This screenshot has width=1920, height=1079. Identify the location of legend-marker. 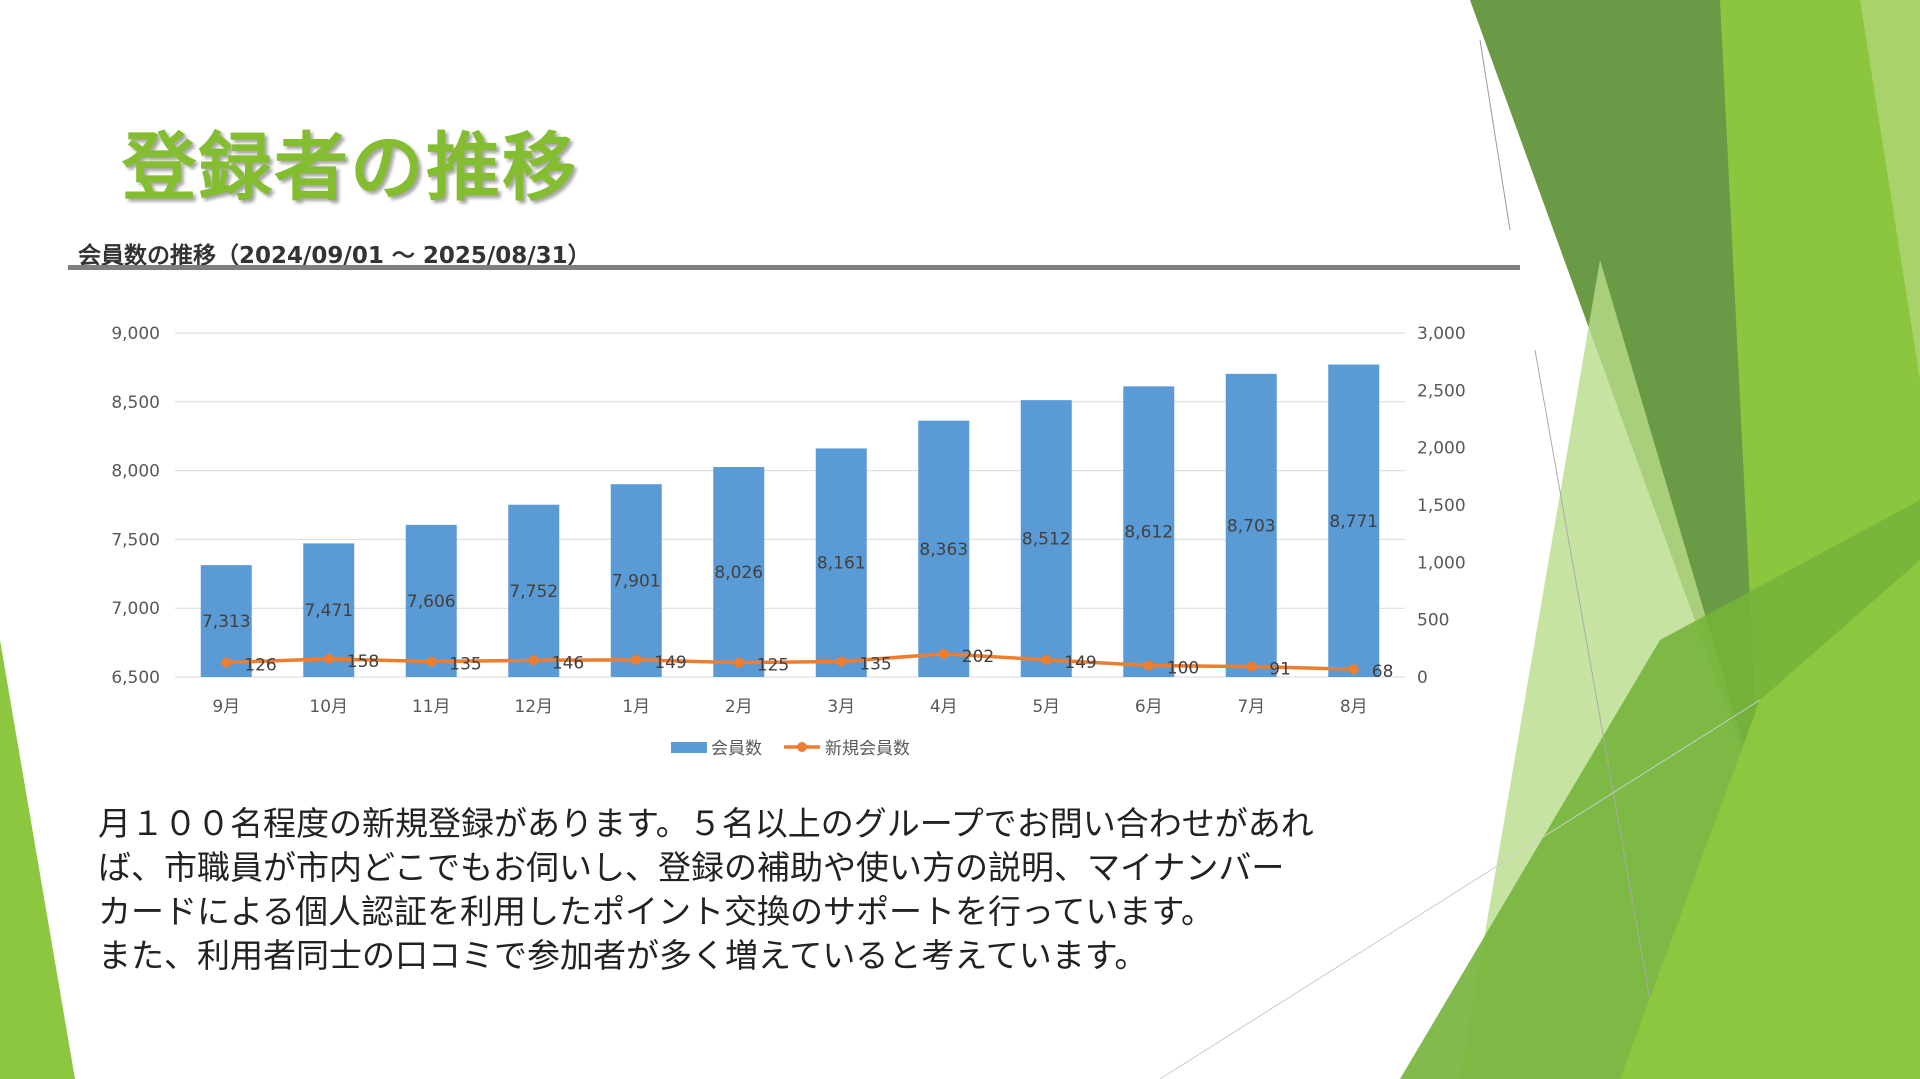
(802, 747).